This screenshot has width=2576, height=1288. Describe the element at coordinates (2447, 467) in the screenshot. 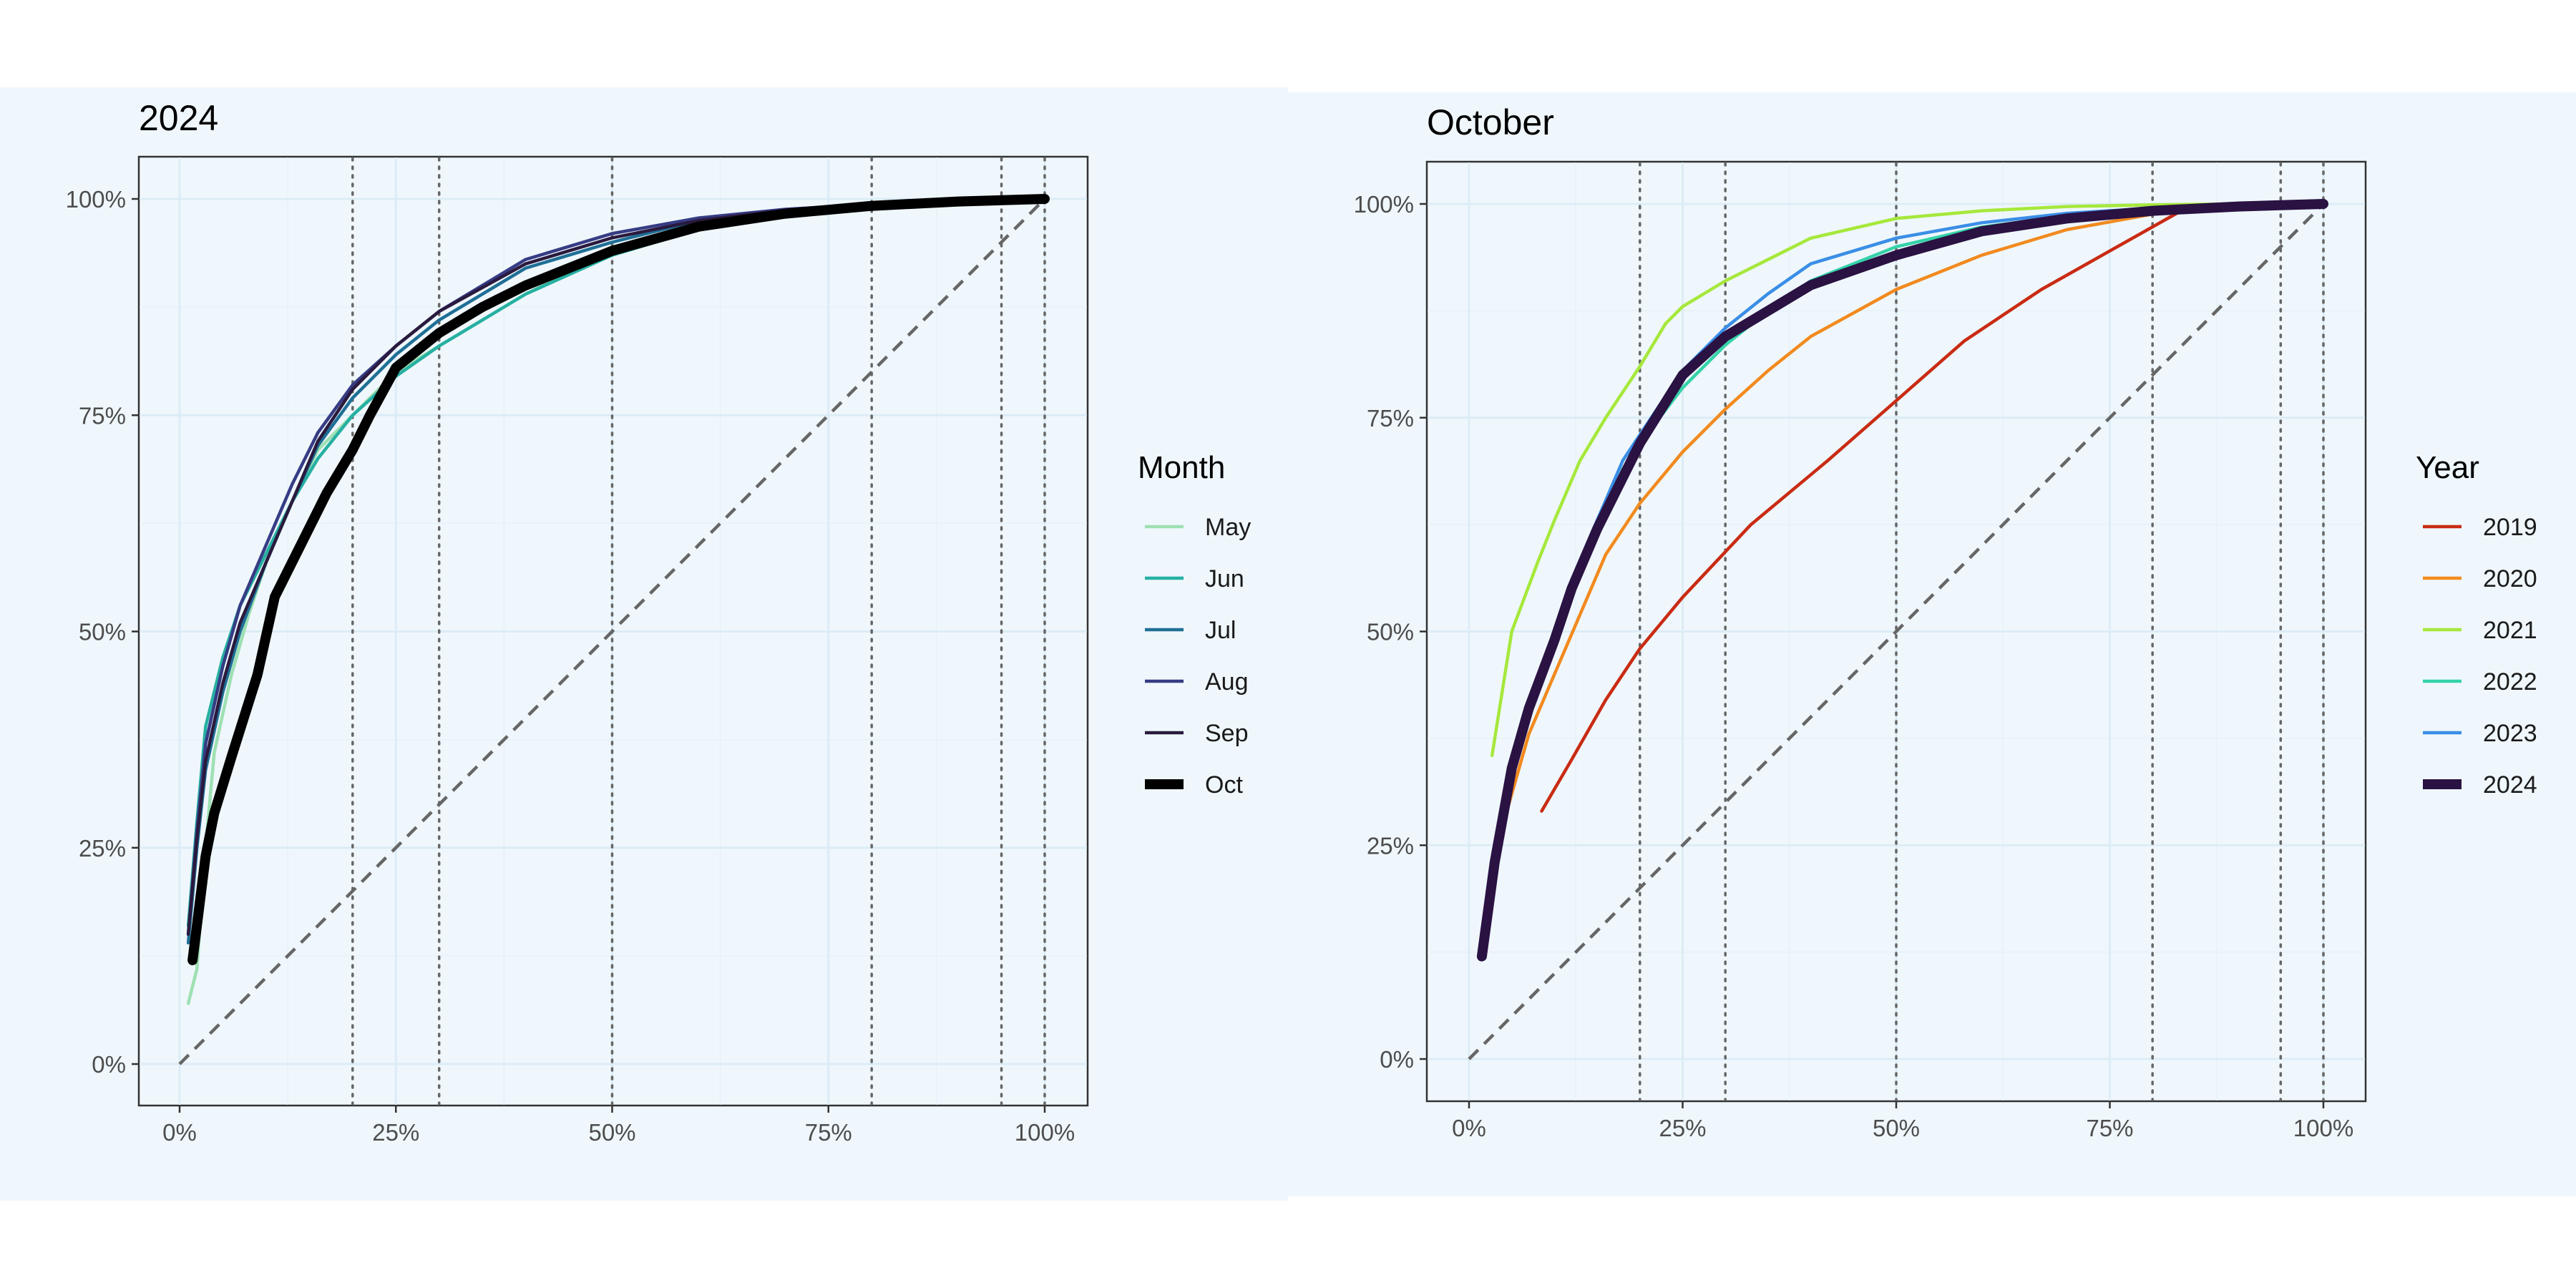

I see `legend-title: Year` at that location.